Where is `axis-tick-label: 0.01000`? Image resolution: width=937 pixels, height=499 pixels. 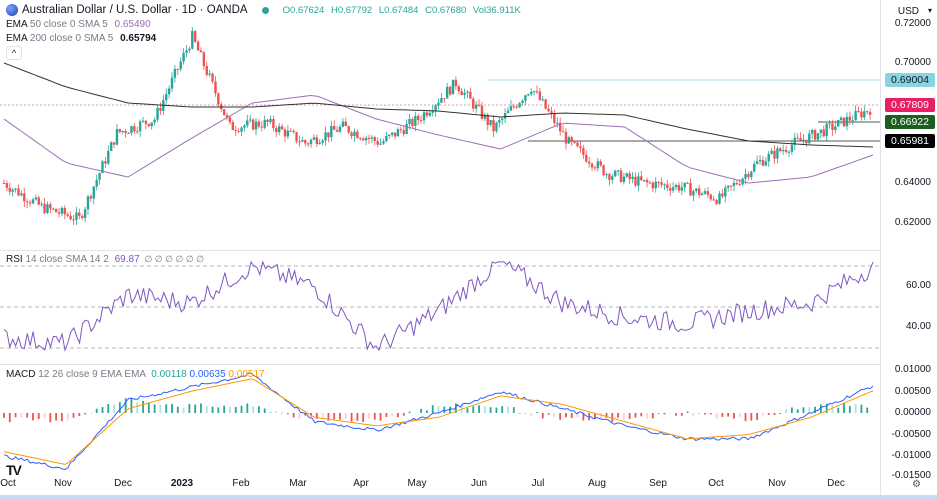
axis-tick-label: 0.01000 is located at coordinates (912, 369).